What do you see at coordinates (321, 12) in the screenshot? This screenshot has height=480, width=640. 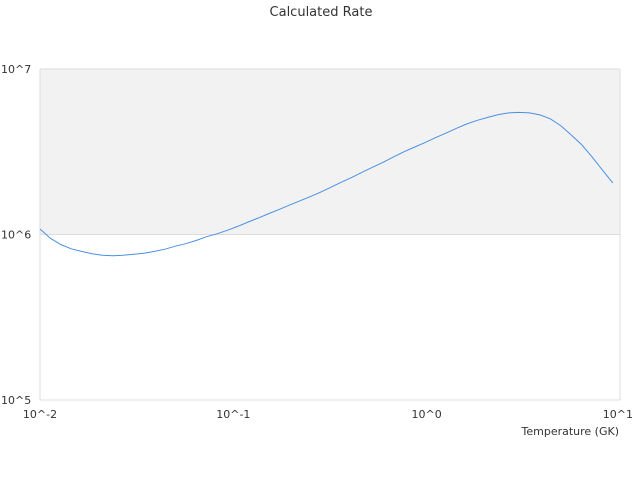 I see `chart-title: Calculated Rate` at bounding box center [321, 12].